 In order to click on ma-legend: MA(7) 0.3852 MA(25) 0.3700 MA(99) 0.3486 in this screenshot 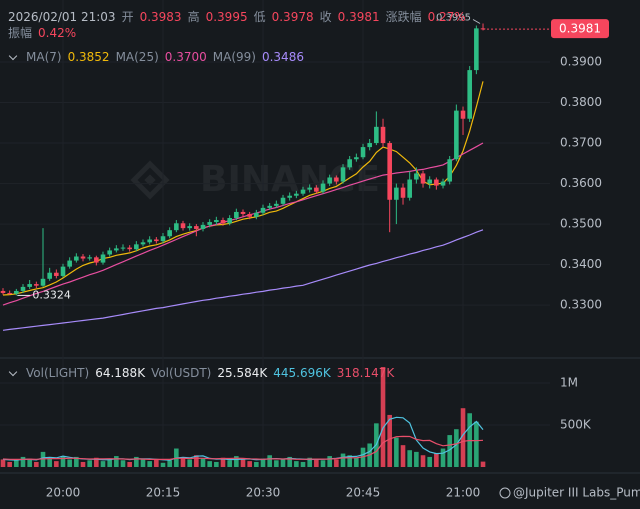, I will do `click(156, 57)`.